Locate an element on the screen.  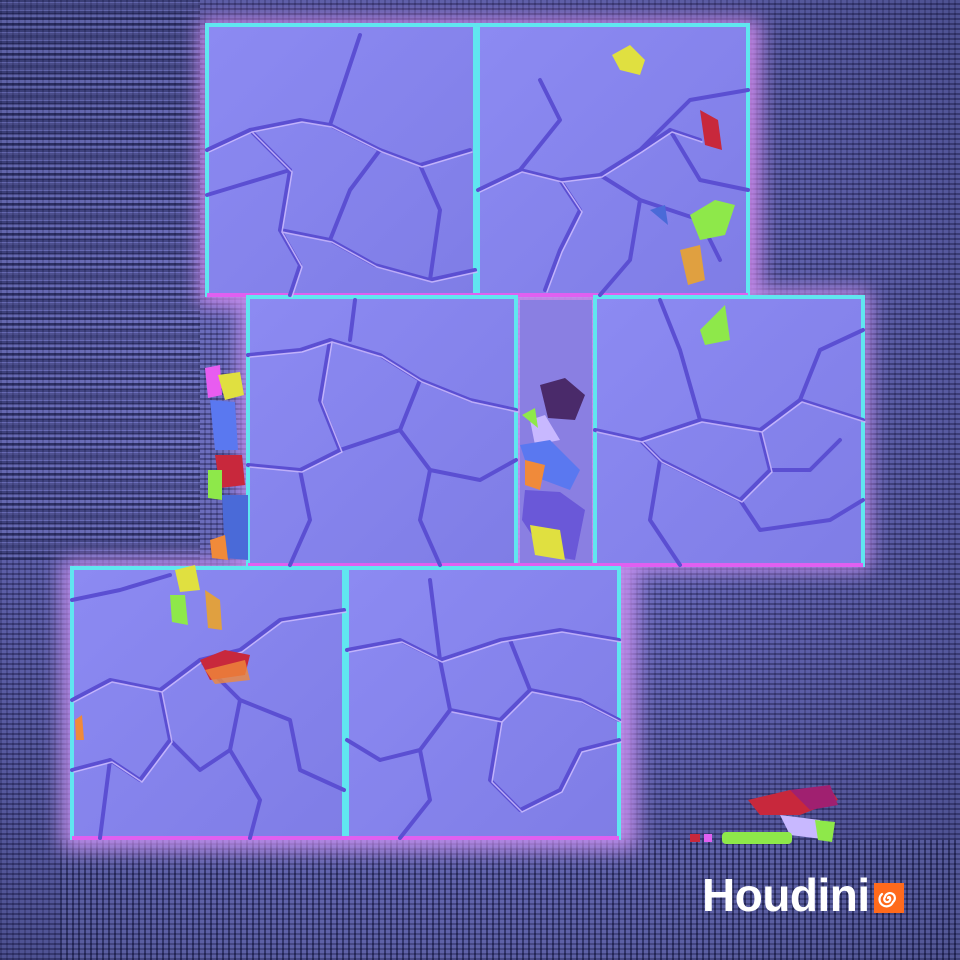
logo-wordmark: Houdini is located at coordinates (786, 895).